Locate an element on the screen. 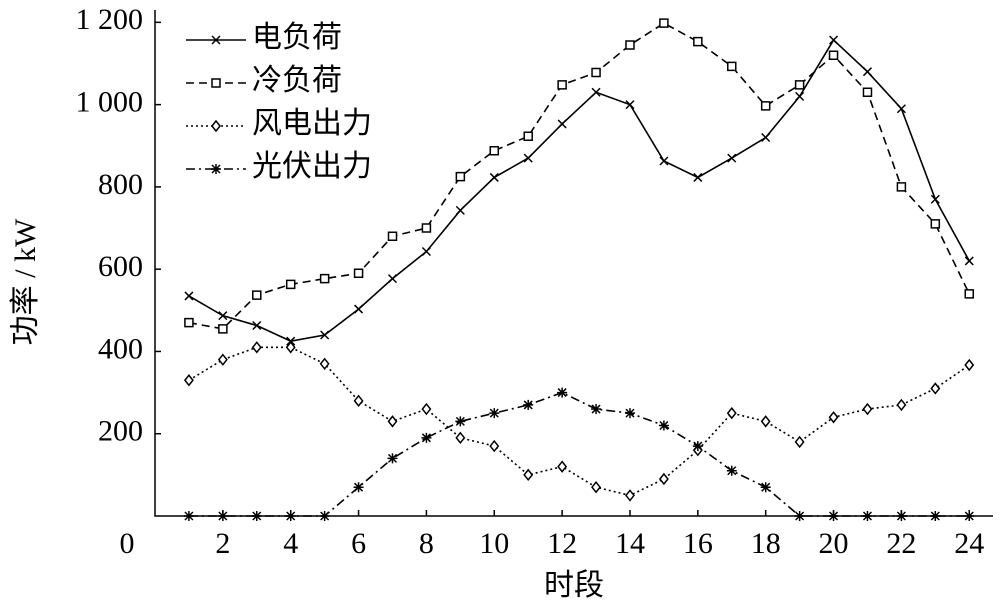  y-tick-label: 800 is located at coordinates (120, 184).